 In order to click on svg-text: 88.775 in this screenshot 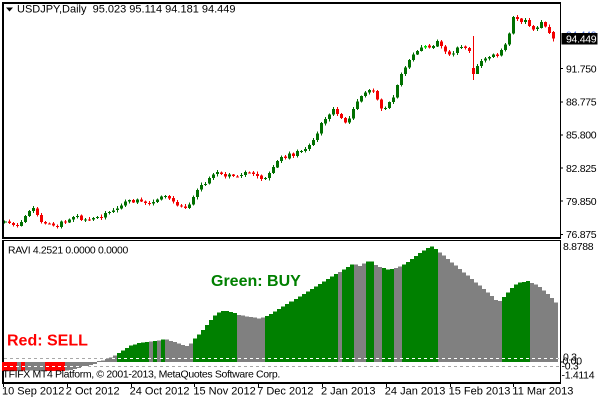, I will do `click(581, 103)`.